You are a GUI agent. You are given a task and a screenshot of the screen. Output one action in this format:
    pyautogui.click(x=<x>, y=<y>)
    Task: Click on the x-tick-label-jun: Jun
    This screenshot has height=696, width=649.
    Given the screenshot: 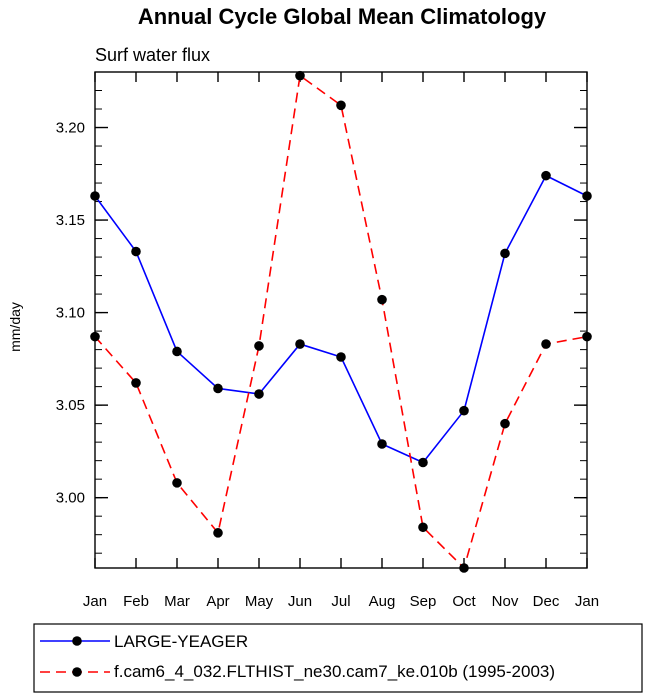 What is the action you would take?
    pyautogui.click(x=300, y=601)
    